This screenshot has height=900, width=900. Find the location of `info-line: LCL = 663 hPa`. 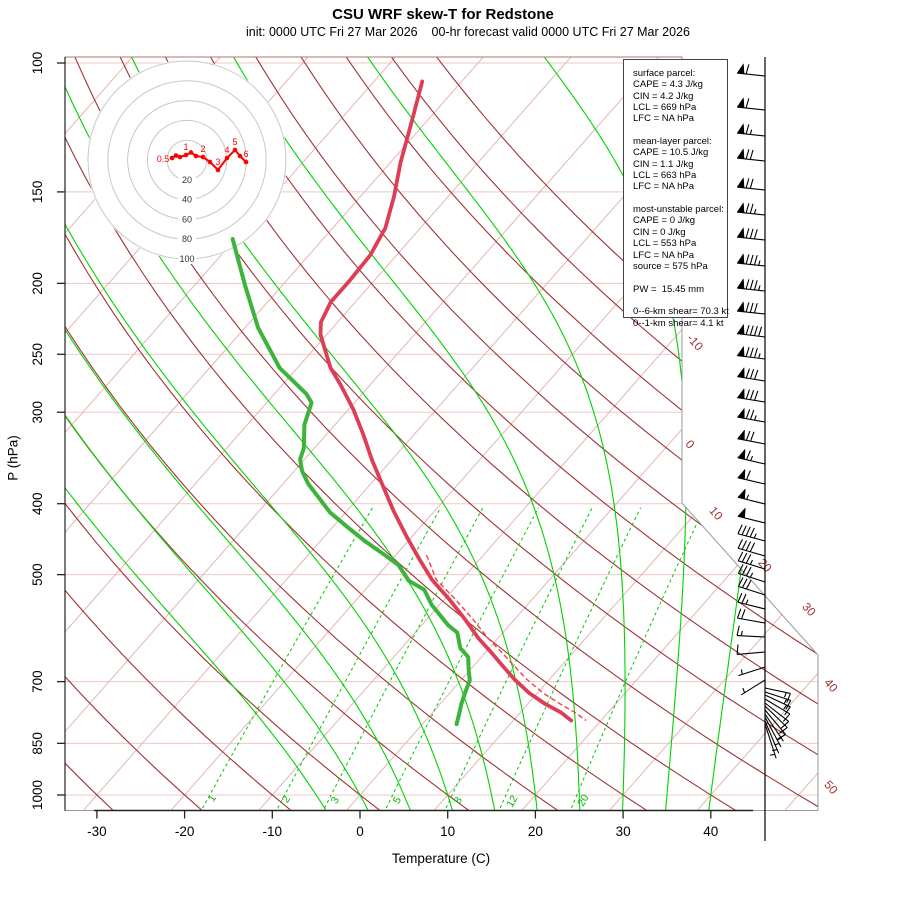

info-line: LCL = 663 hPa is located at coordinates (665, 176).